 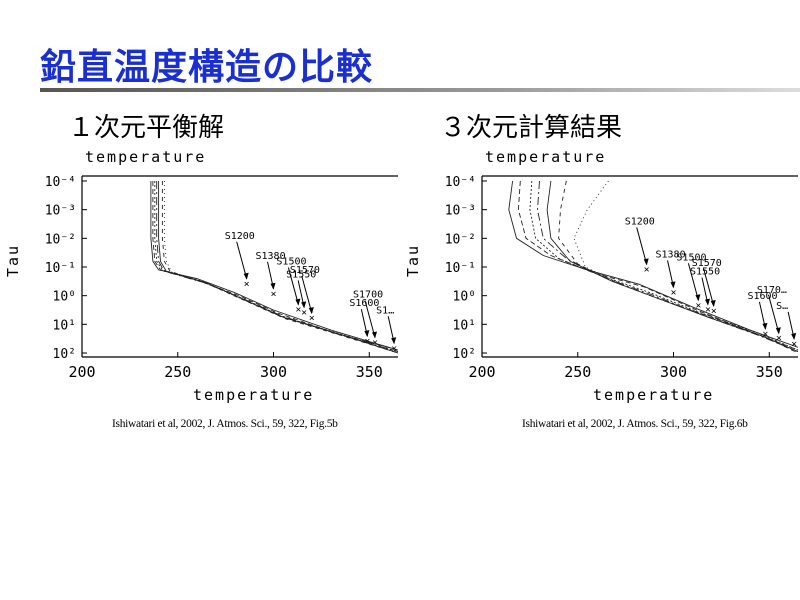 I want to click on series-line-s1380, so click(x=657, y=265).